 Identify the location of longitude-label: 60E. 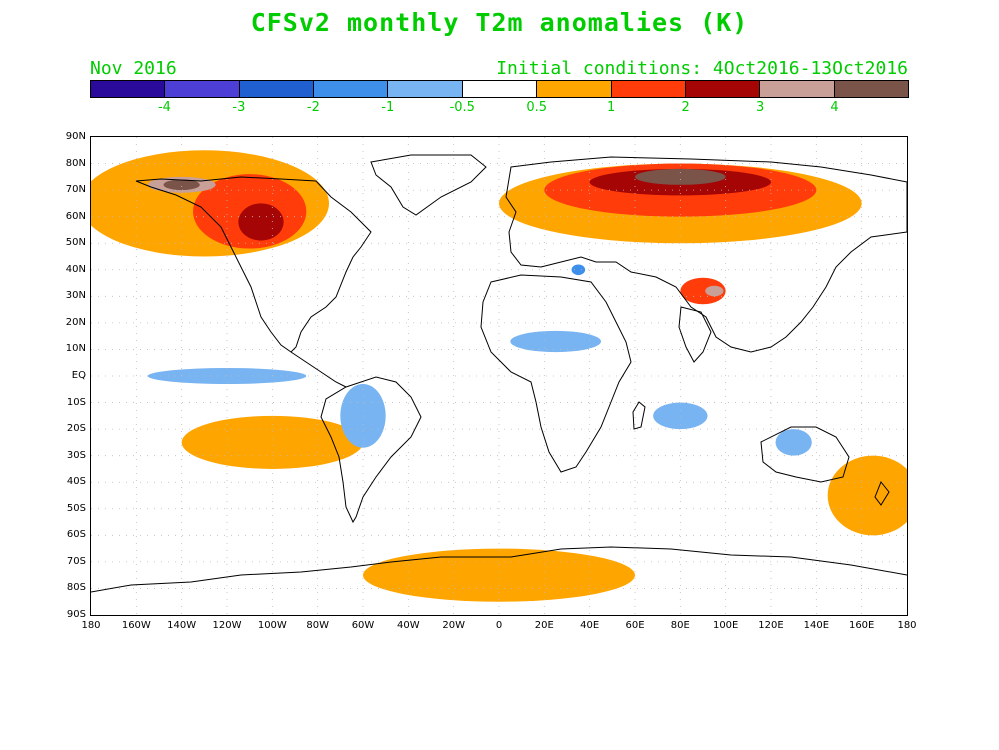
(635, 625).